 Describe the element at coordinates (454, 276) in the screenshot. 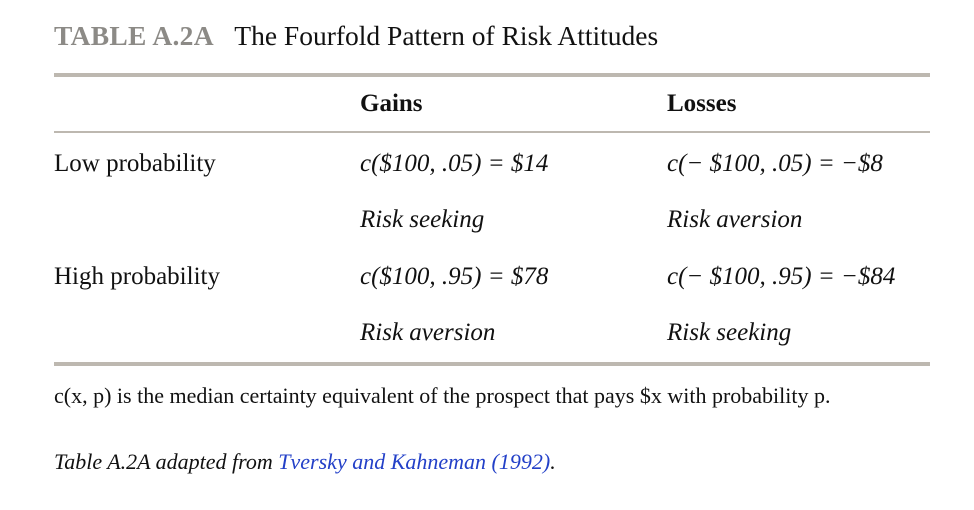

I see `high-gains-formula: c($100, .95) = $78` at that location.